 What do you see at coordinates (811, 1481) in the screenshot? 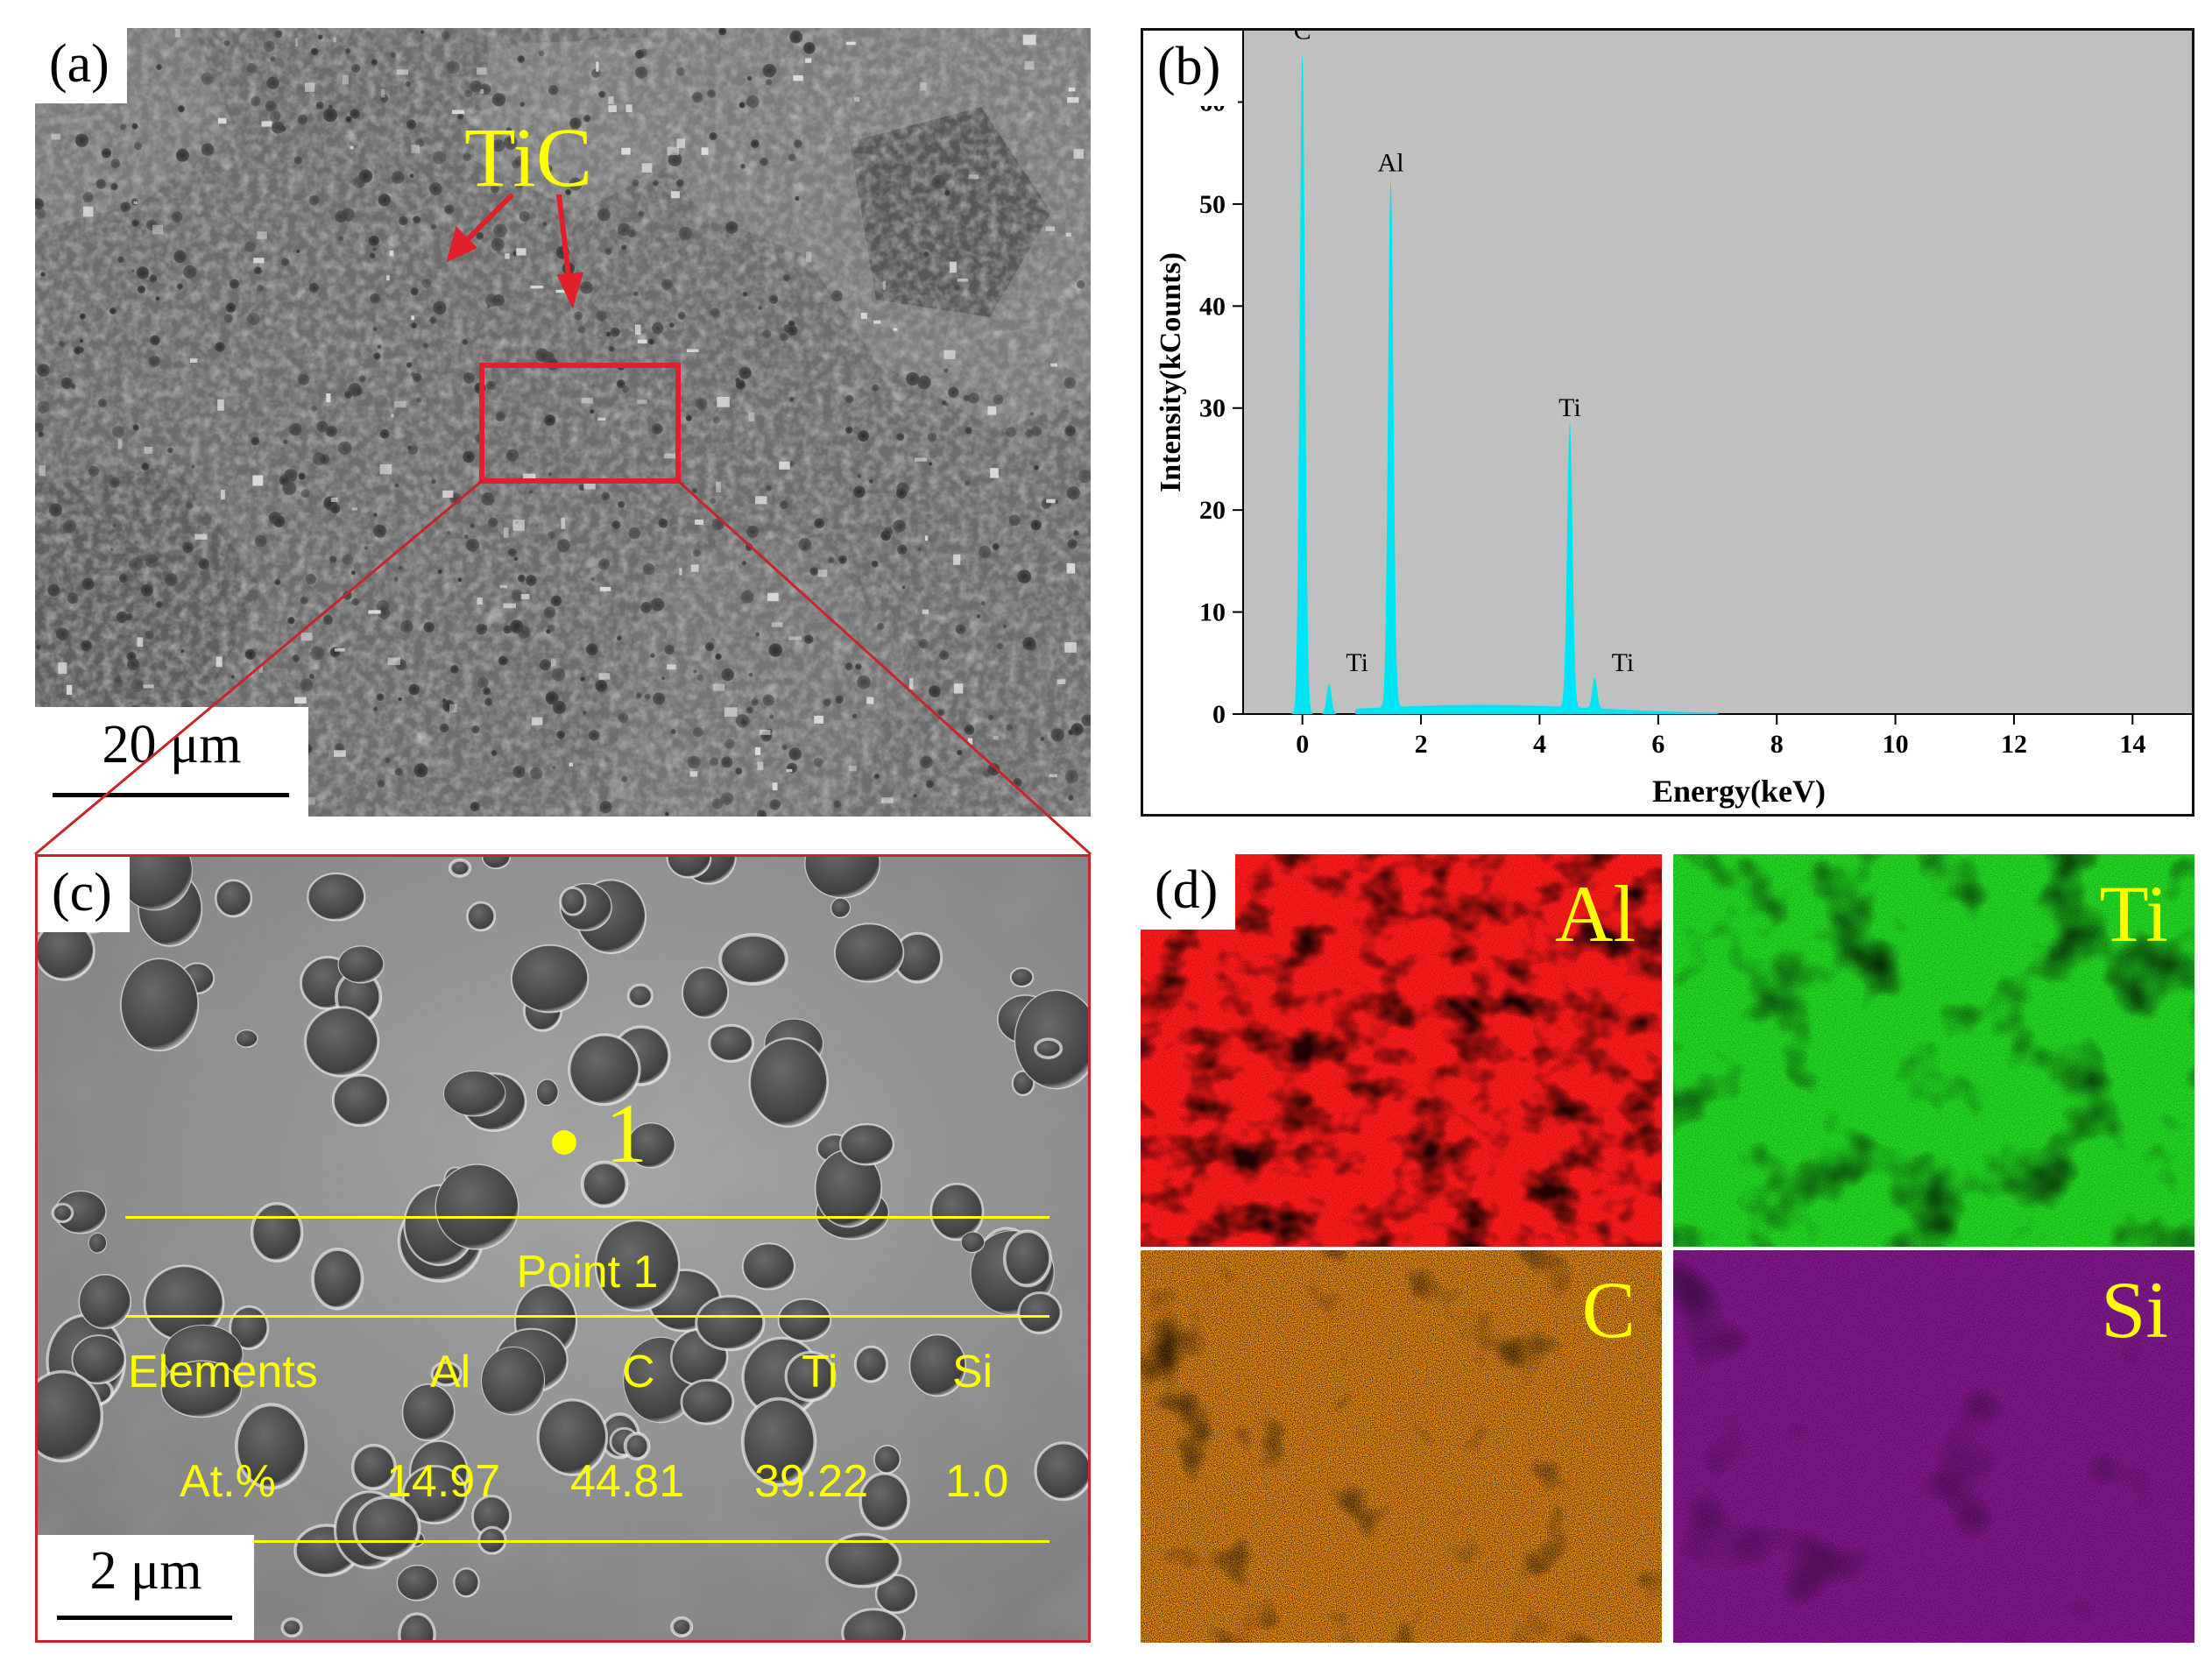
I see `table-value-ti: 39.22` at bounding box center [811, 1481].